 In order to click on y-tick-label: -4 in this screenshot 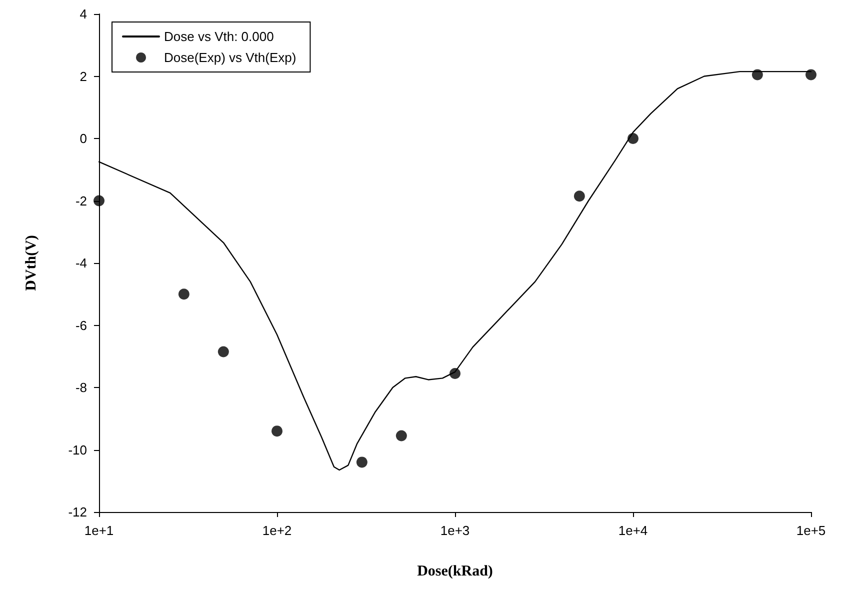, I will do `click(81, 263)`.